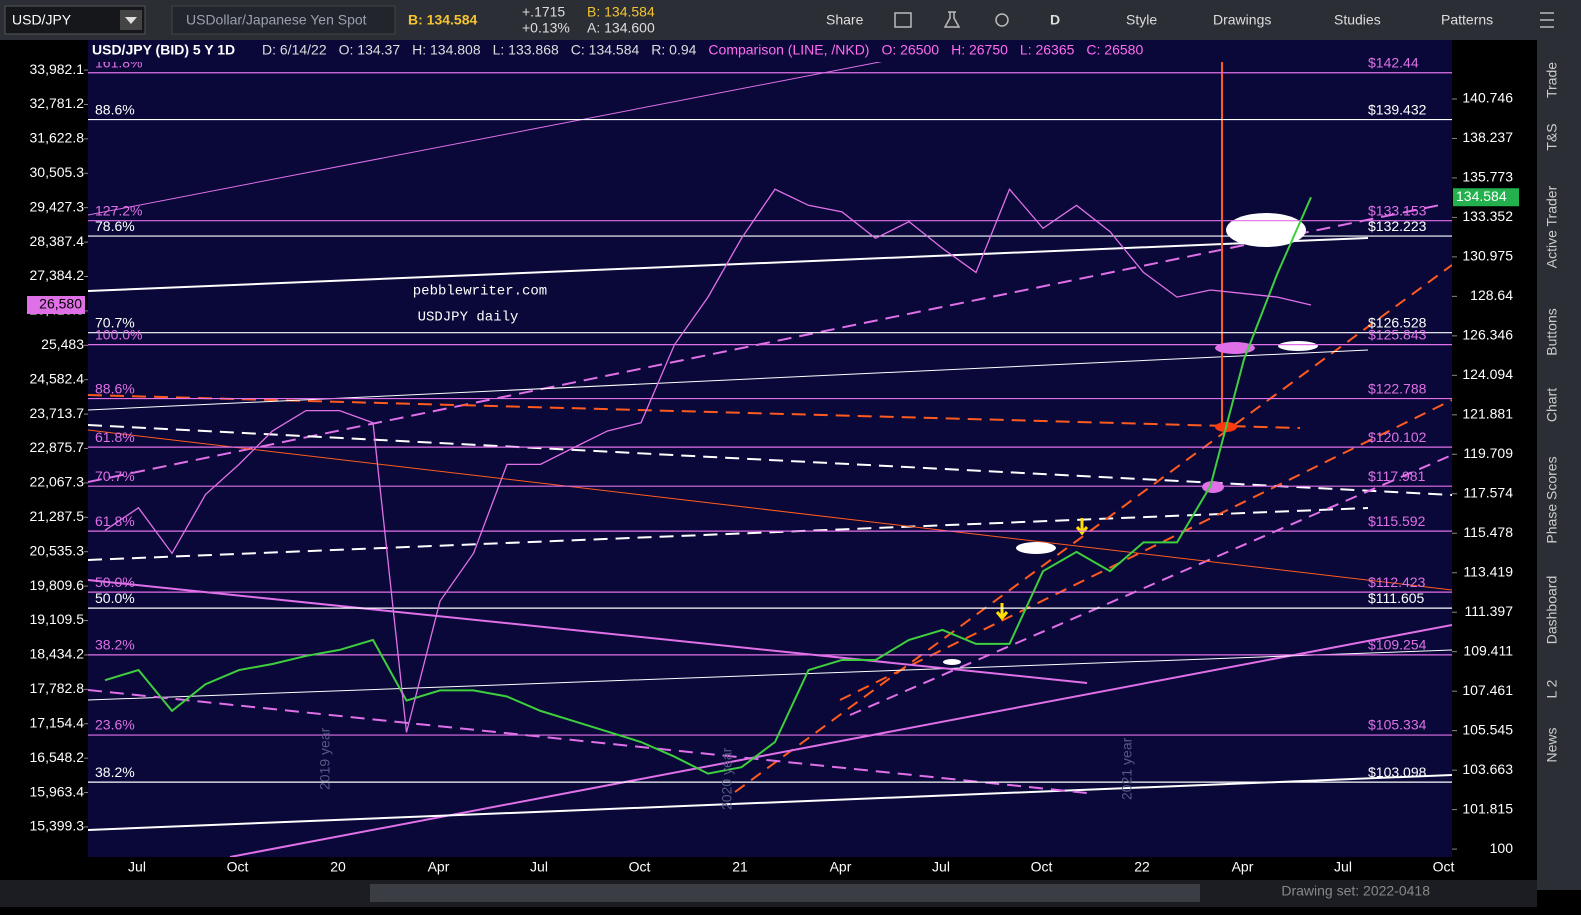 The image size is (1581, 915). I want to click on y2-tick-label: 30,505.3, so click(57, 172).